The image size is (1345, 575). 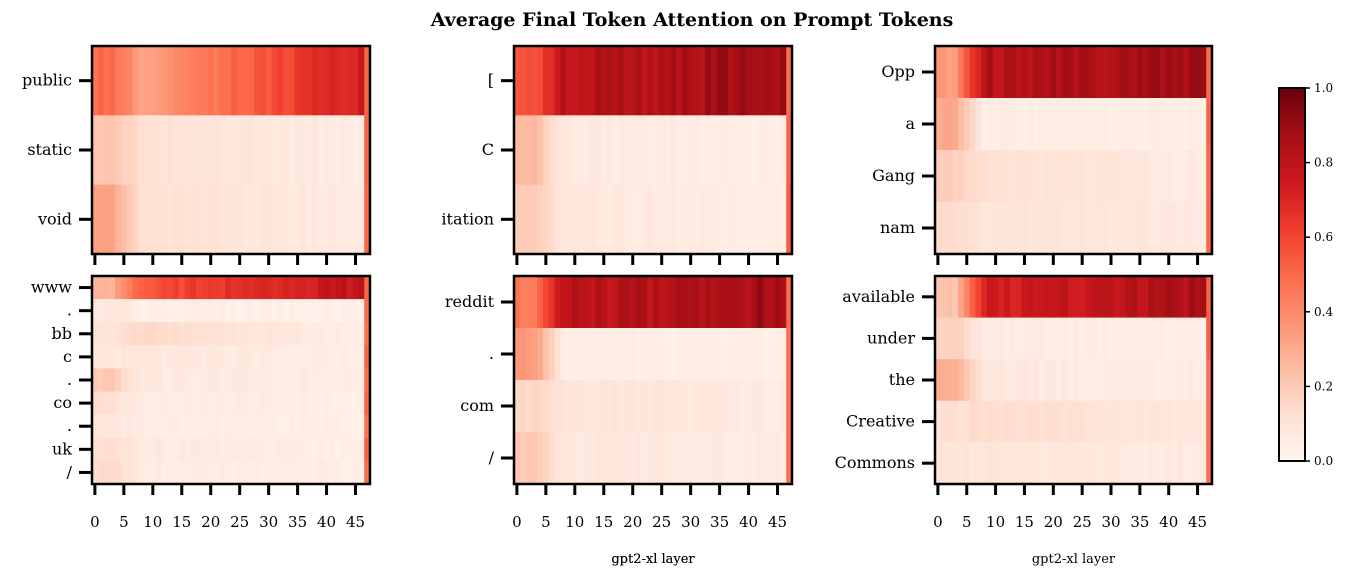 I want to click on y-tick-label: bb, so click(x=62, y=333).